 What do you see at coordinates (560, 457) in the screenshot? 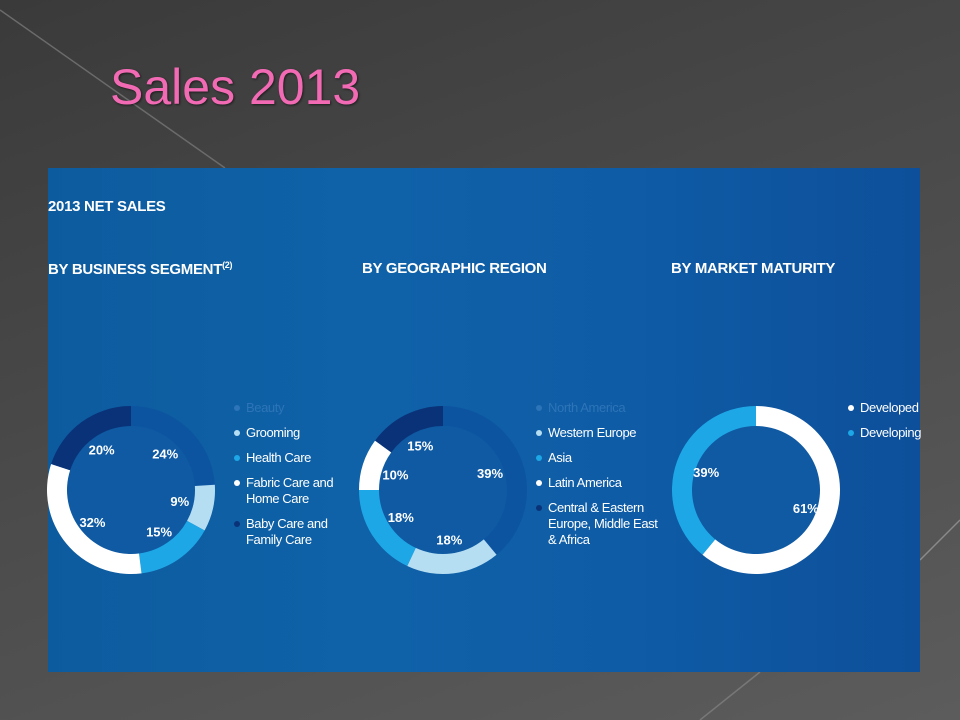
I see `legend-label: Asia` at bounding box center [560, 457].